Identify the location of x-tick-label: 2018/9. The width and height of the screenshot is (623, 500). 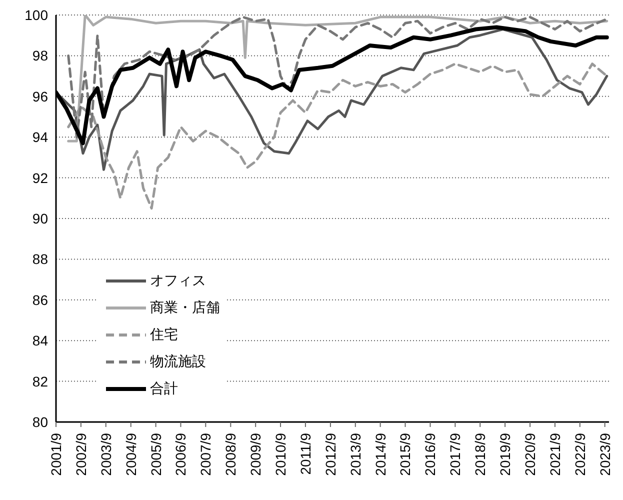
(480, 454).